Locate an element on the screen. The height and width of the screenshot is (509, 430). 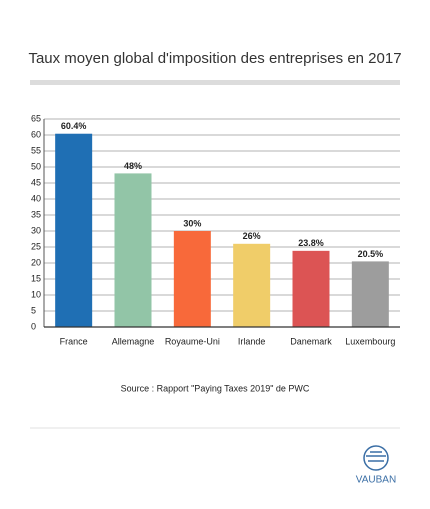
logo-icon-lines is located at coordinates (376, 456).